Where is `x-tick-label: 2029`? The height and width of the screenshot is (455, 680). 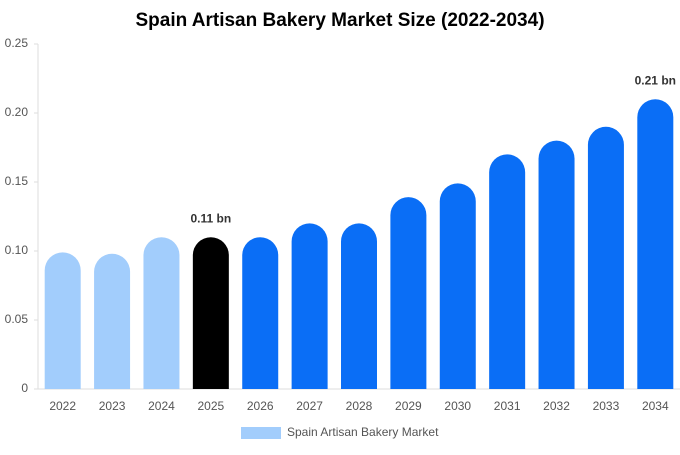
x-tick-label: 2029 is located at coordinates (408, 406).